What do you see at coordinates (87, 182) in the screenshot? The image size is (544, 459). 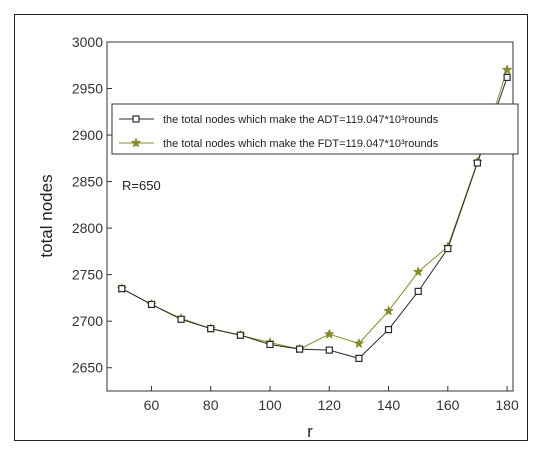 I see `y-tick-label: 2850` at bounding box center [87, 182].